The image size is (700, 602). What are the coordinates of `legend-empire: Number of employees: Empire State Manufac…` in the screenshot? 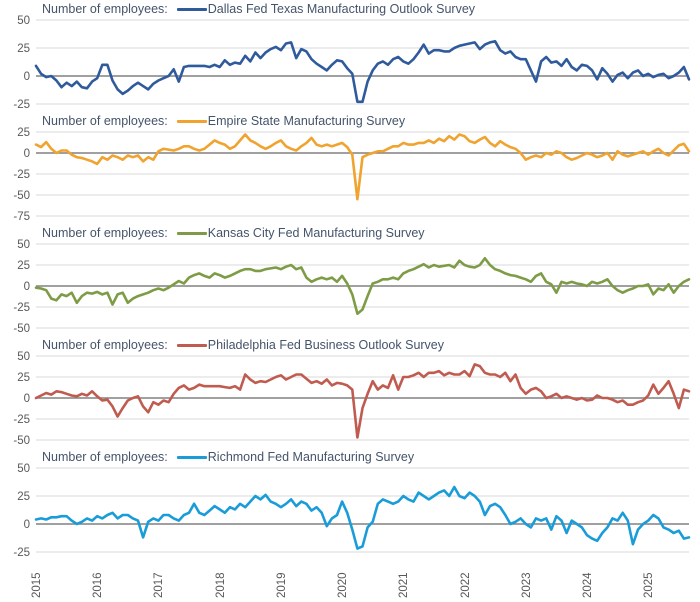 It's located at (223, 121).